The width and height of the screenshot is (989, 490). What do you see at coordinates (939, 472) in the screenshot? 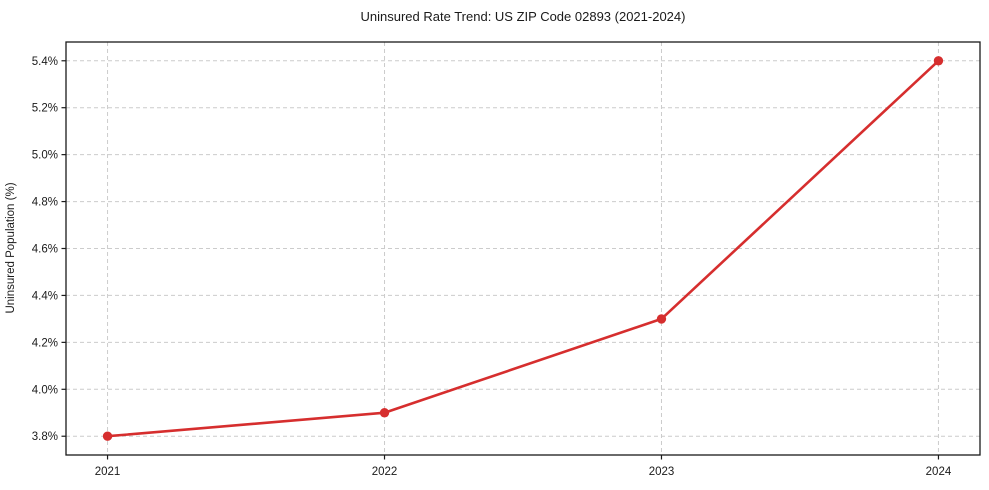
I see `x-tick-label: 2024` at bounding box center [939, 472].